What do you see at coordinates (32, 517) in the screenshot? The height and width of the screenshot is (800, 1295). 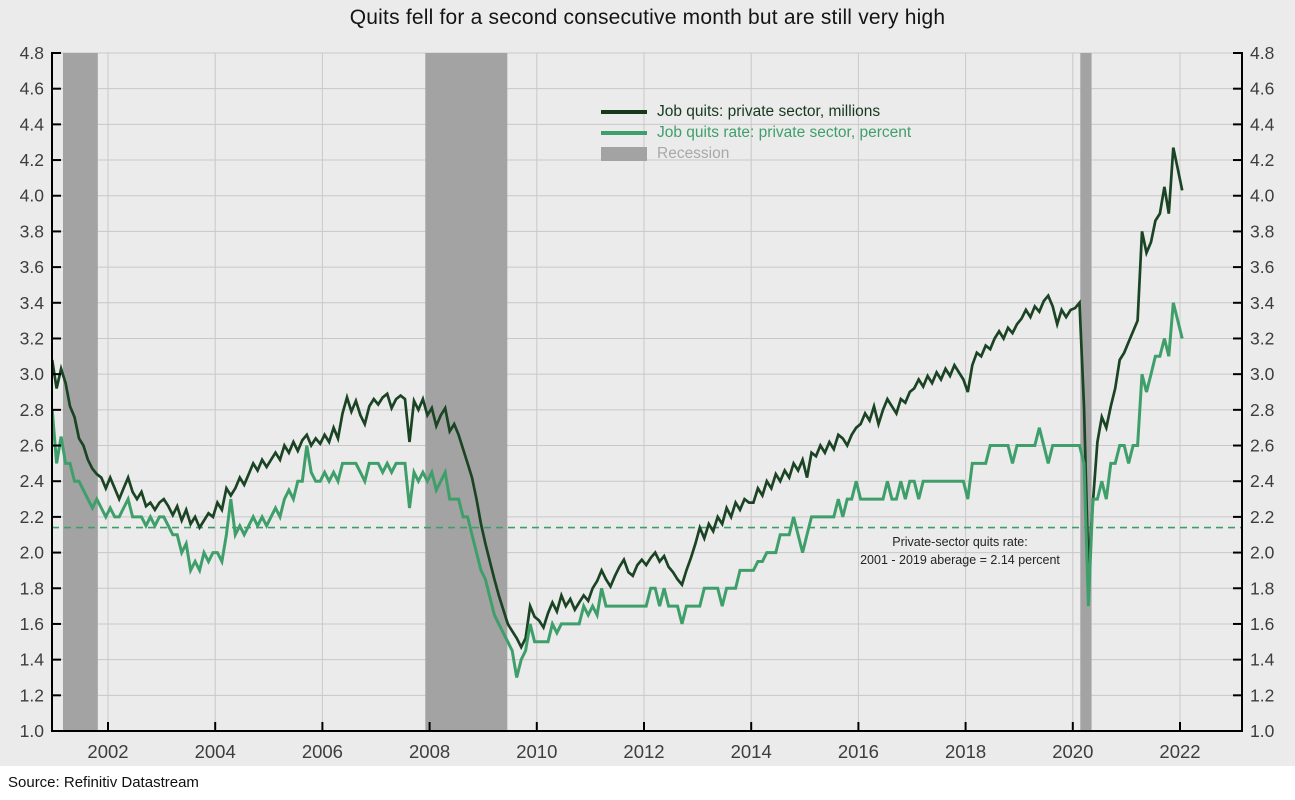 I see `y-axis-tick-label-left: 2.2` at bounding box center [32, 517].